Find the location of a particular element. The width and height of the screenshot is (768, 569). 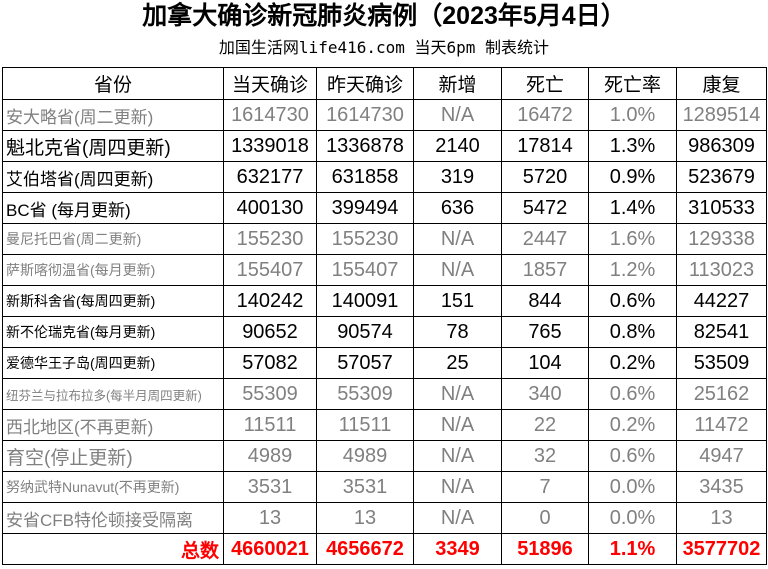

cell-death-rate: 1.4% is located at coordinates (632, 208).